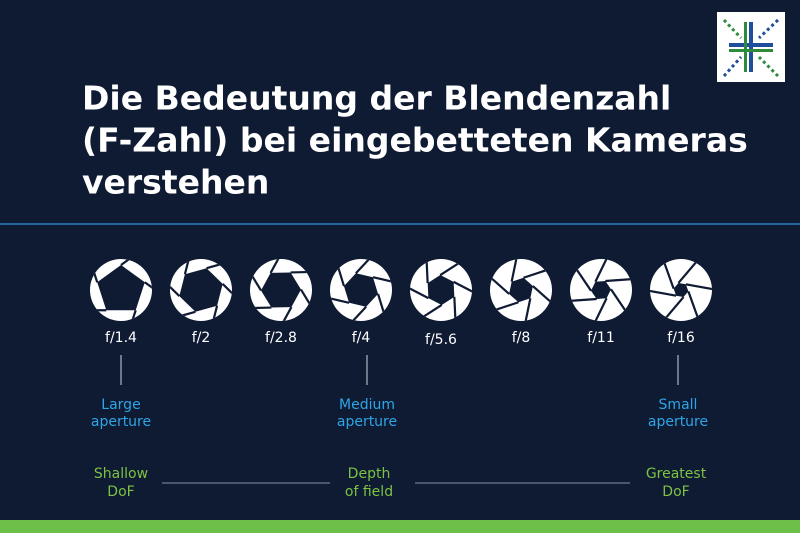  What do you see at coordinates (521, 338) in the screenshot?
I see `f-number: f/8` at bounding box center [521, 338].